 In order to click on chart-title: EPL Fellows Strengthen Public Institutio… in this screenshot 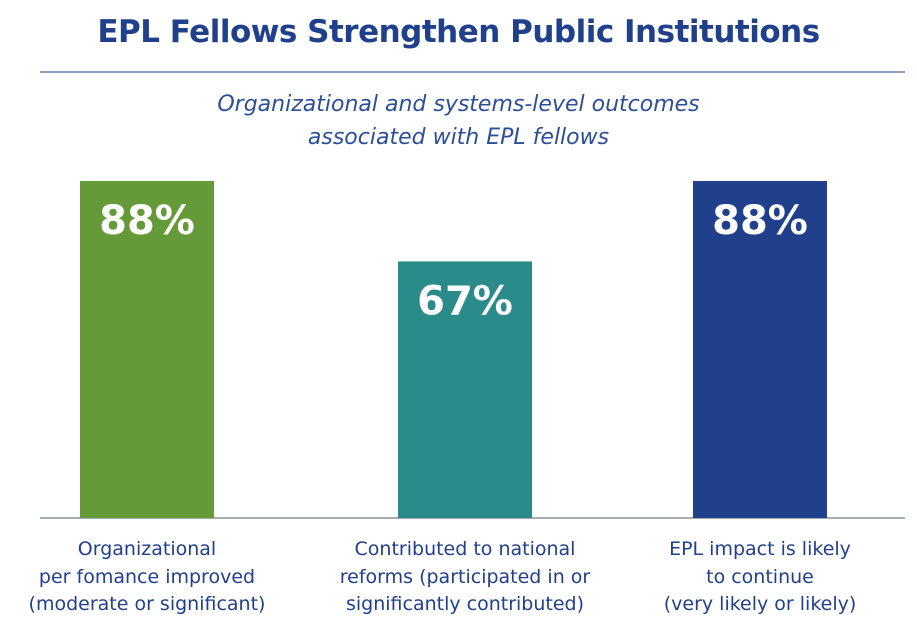, I will do `click(458, 32)`.